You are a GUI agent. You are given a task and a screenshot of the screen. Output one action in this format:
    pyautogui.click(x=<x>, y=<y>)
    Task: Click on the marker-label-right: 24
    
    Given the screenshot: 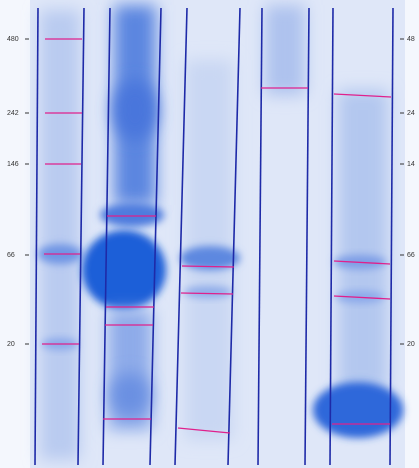 What is the action you would take?
    pyautogui.click(x=411, y=113)
    